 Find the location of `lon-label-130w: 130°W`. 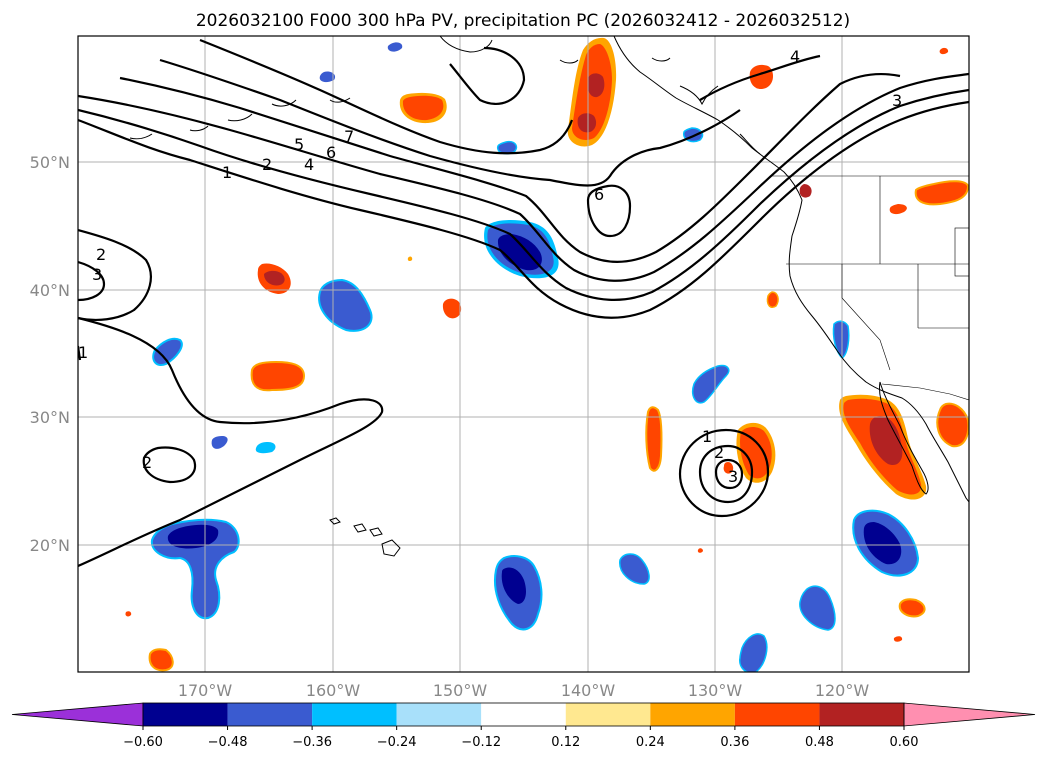

lon-label-130w: 130°W is located at coordinates (715, 690).